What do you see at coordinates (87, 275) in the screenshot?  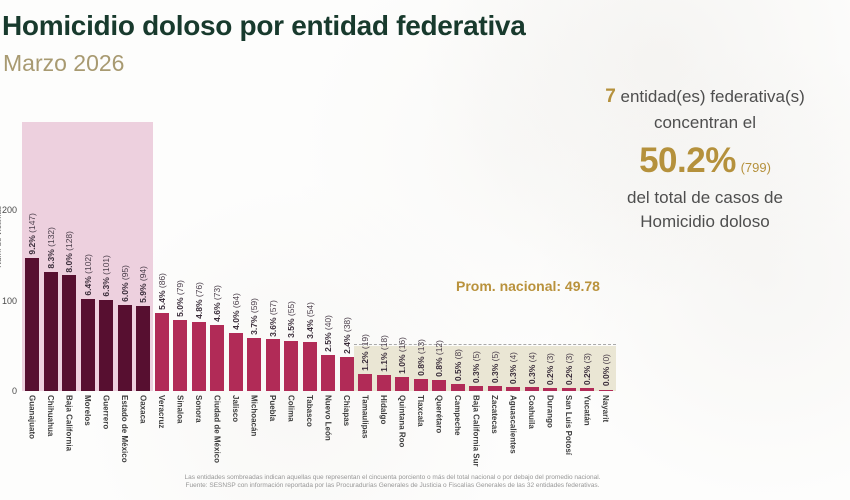 I see `value-label-morelos: 6.4% (102)` at bounding box center [87, 275].